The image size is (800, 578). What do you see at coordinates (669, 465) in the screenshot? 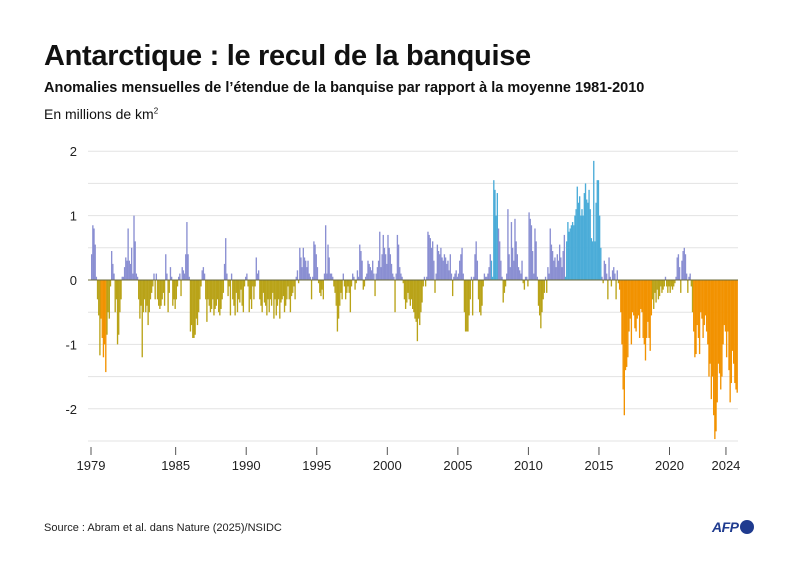
I see `x-tick-label: 2020` at bounding box center [669, 465].